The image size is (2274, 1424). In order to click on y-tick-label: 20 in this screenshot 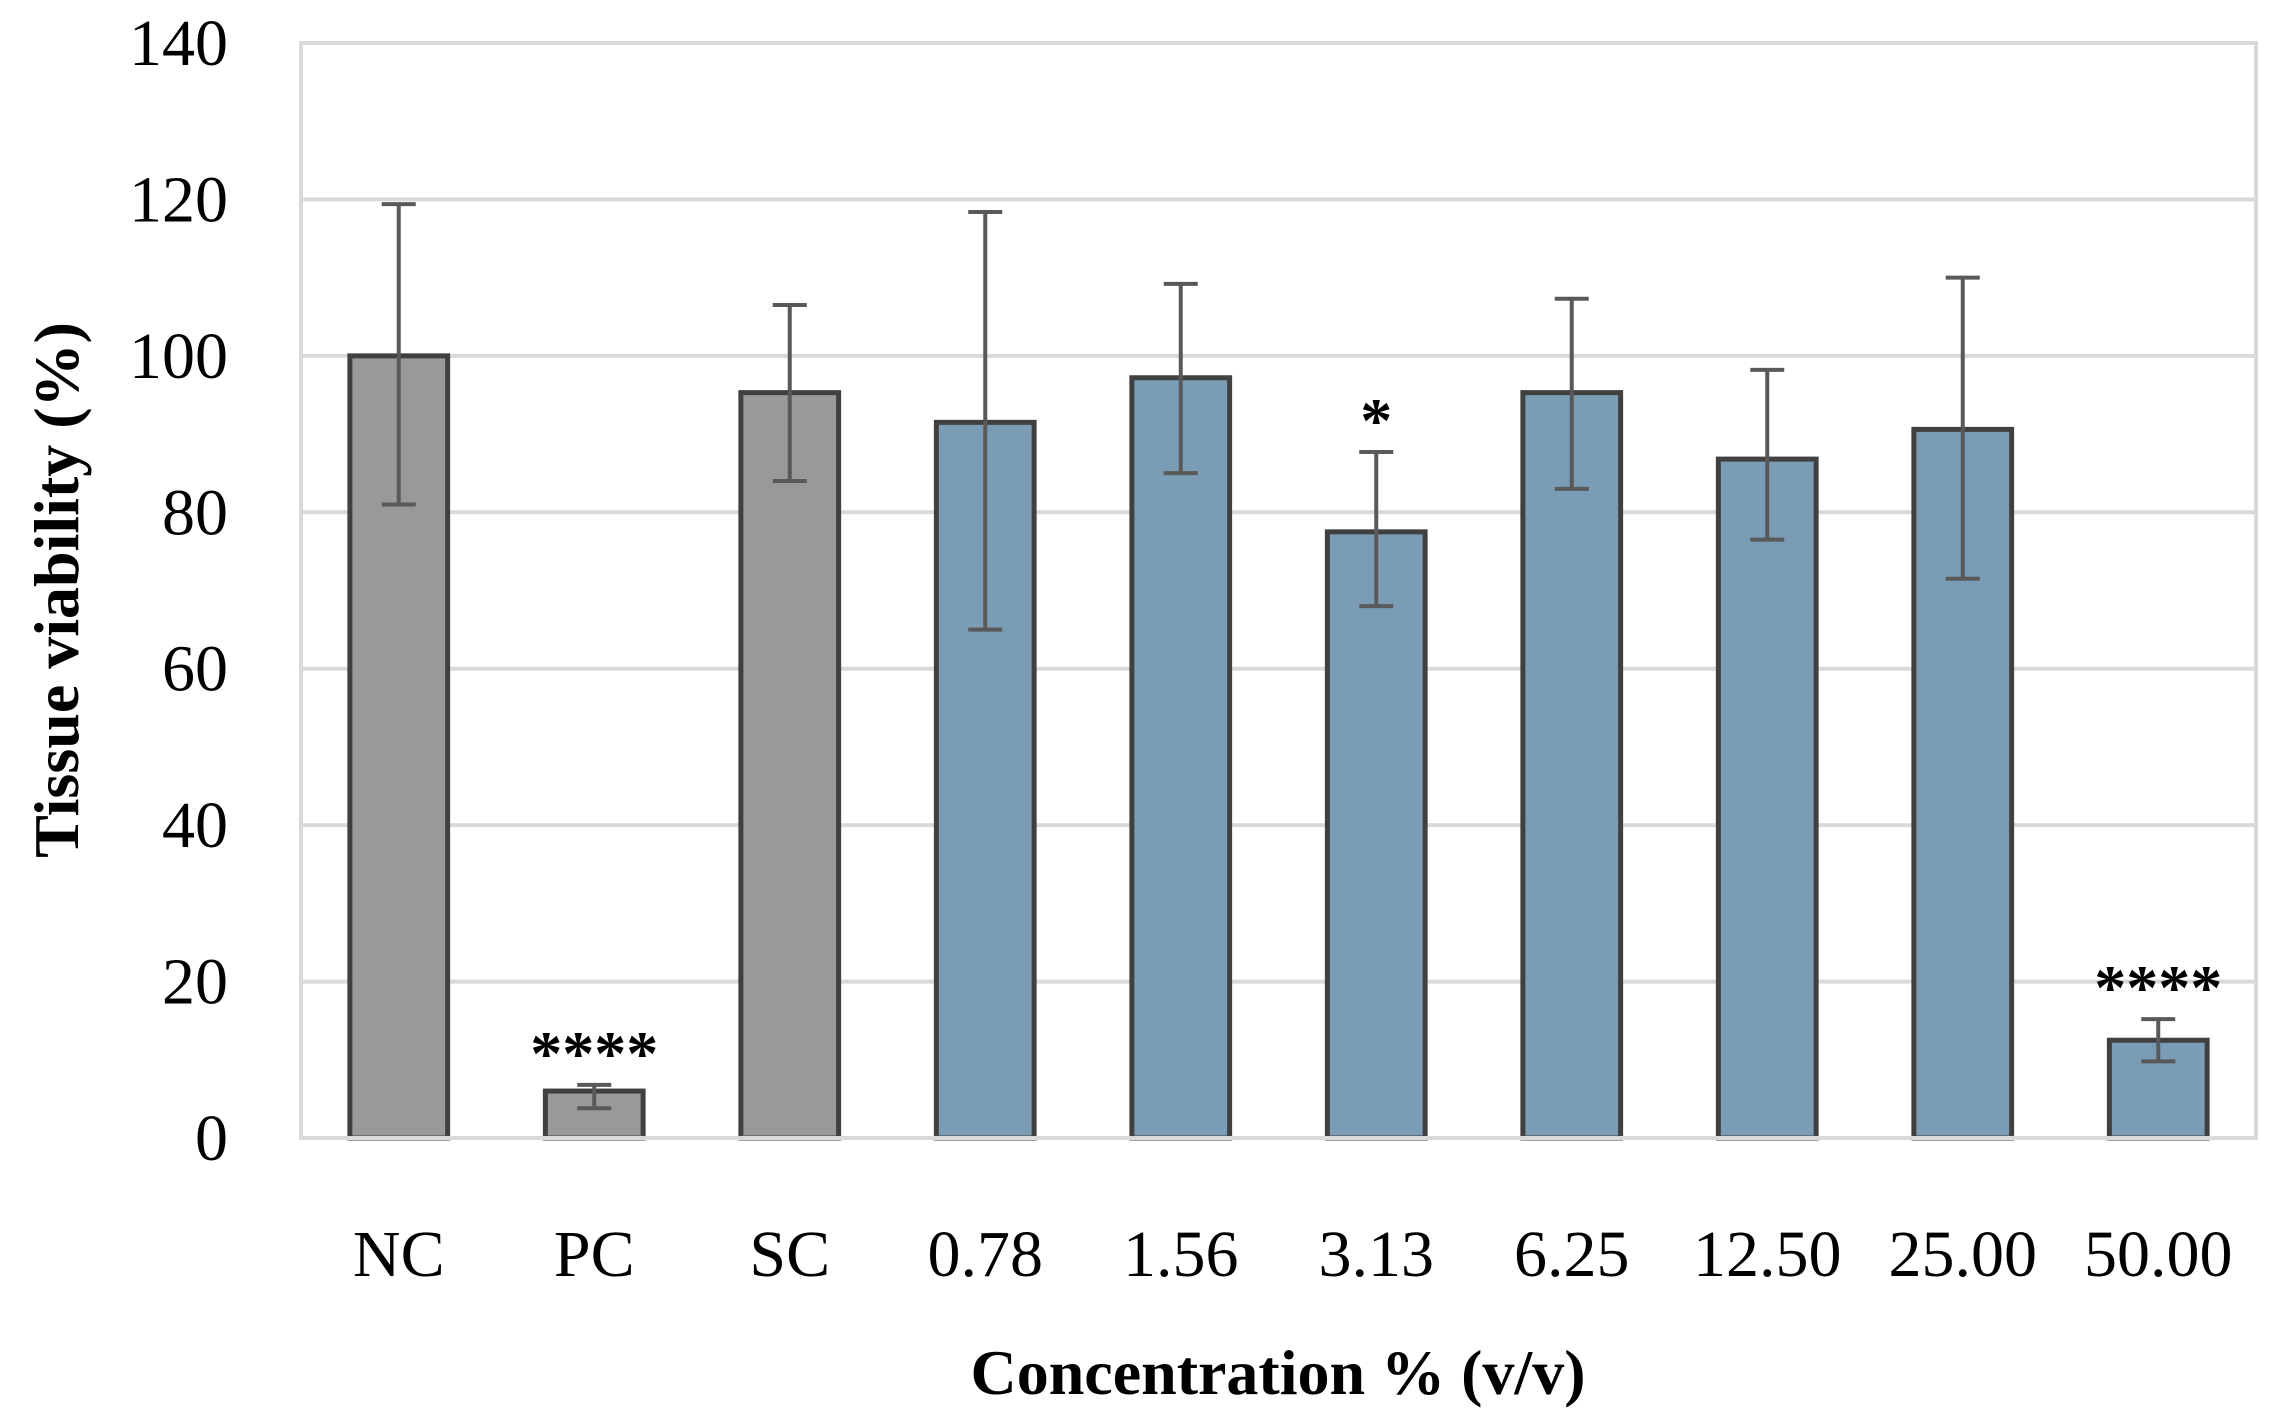, I will do `click(195, 982)`.